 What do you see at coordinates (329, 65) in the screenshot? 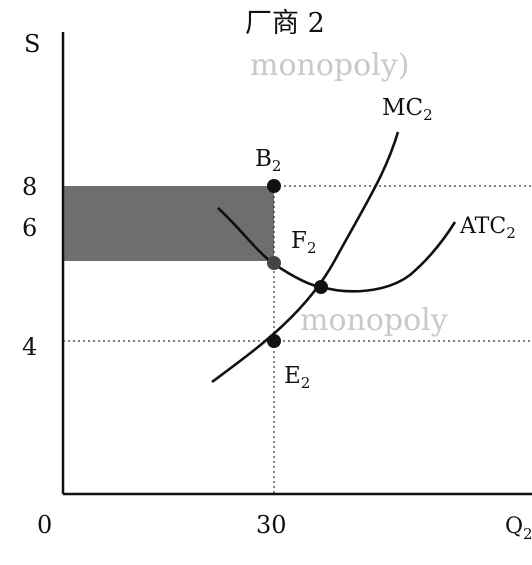
I see `bleed-text-1: monopoly)` at bounding box center [329, 65].